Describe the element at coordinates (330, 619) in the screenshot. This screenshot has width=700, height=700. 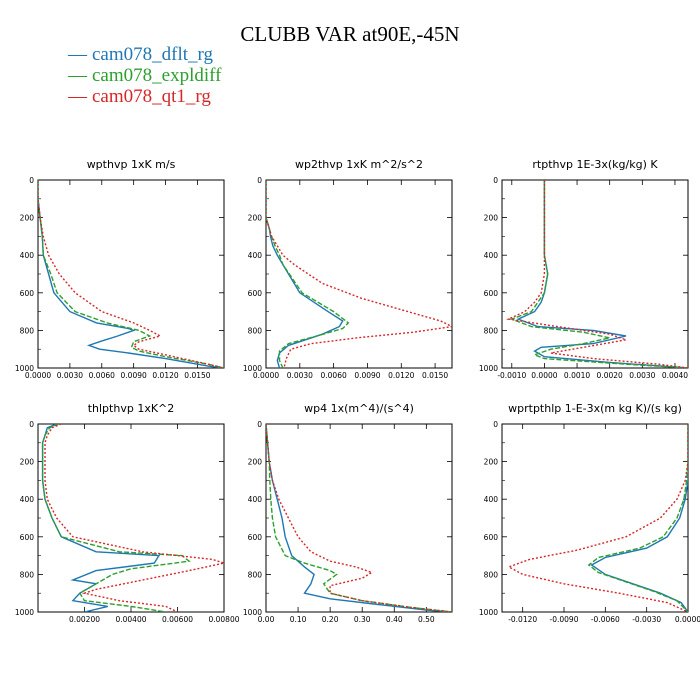
I see `x-tick-label: 0.20` at that location.